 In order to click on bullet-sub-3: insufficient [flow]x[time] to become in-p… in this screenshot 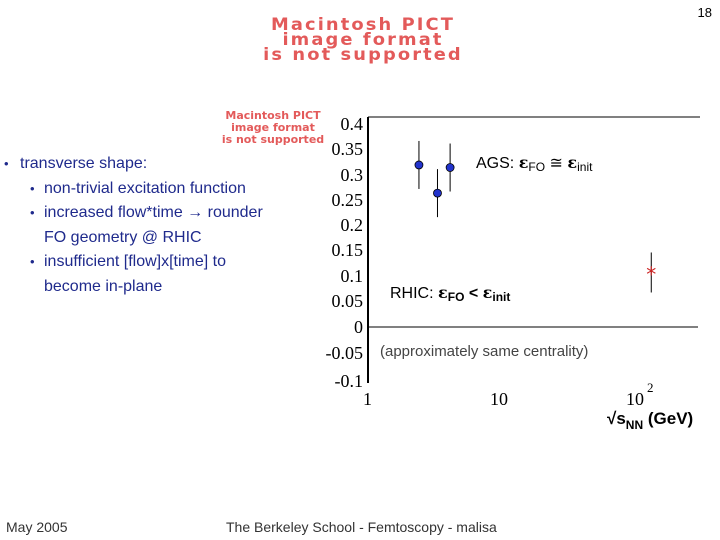, I will do `click(164, 274)`.